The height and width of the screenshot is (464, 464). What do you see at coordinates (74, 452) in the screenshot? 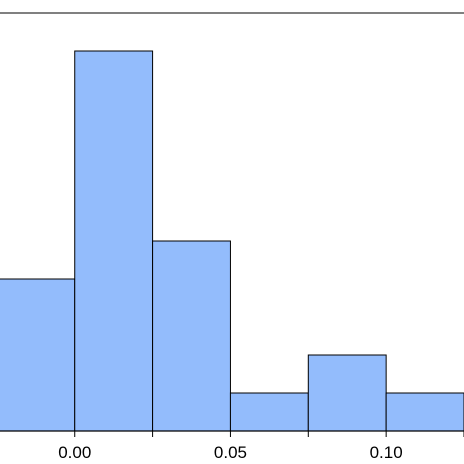
I see `x-tick-label-0: 0.00` at bounding box center [74, 452].